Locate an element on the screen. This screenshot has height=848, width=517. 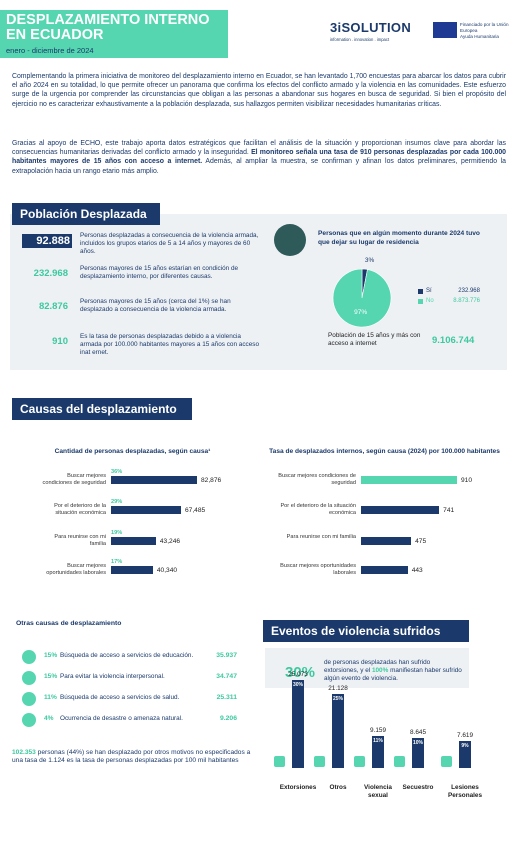
share-label: 25% is located at coordinates (337, 698).